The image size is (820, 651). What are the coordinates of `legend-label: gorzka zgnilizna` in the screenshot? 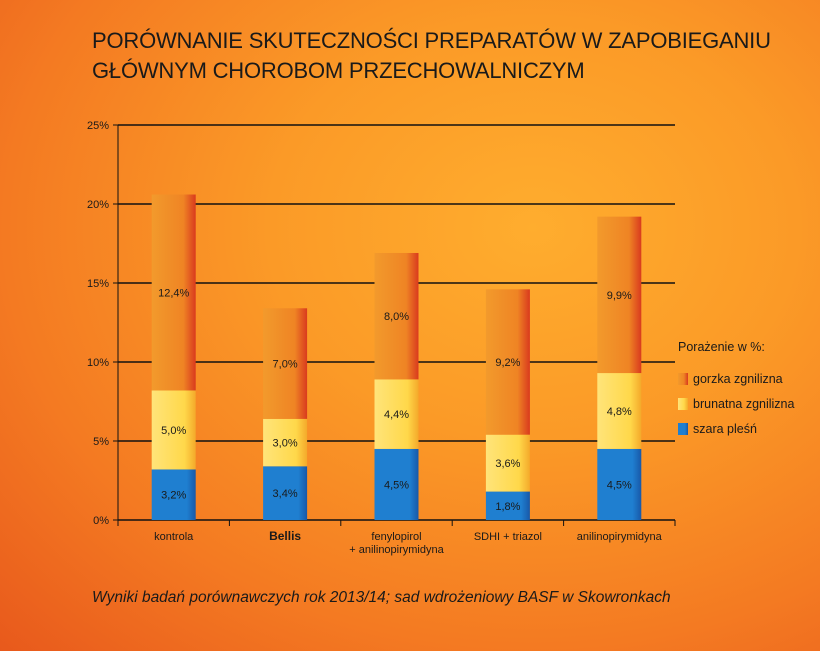 It's located at (738, 378).